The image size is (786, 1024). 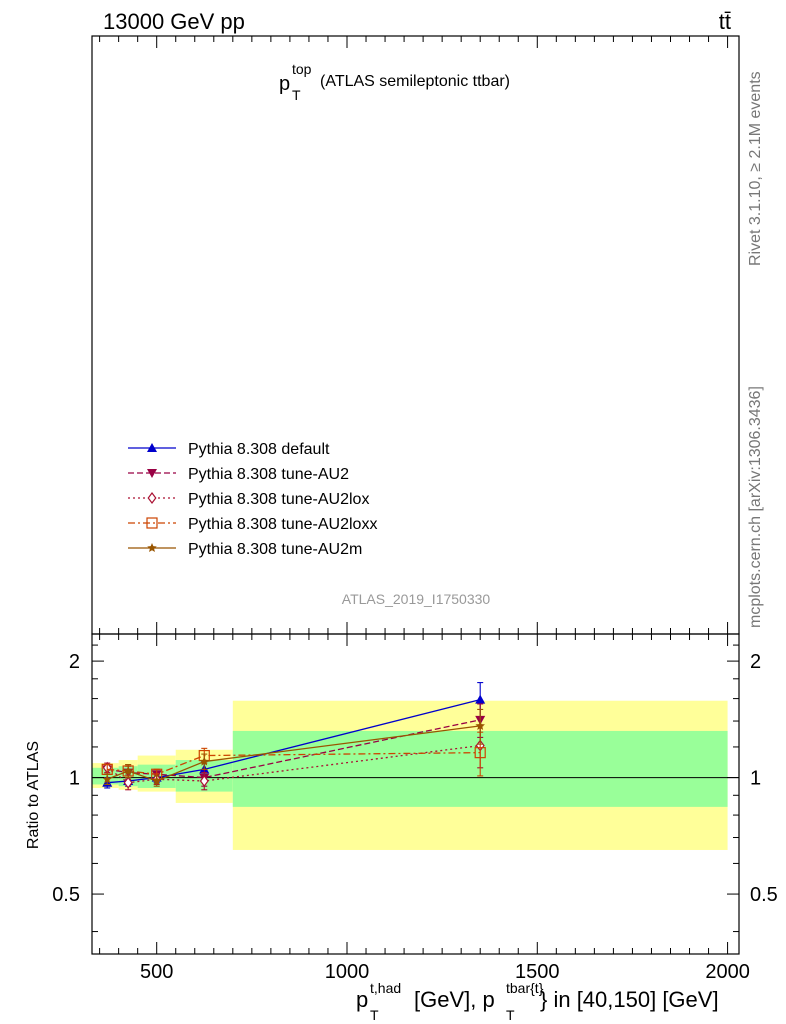 What do you see at coordinates (755, 779) in the screenshot?
I see `y-tick-label-right: 1` at bounding box center [755, 779].